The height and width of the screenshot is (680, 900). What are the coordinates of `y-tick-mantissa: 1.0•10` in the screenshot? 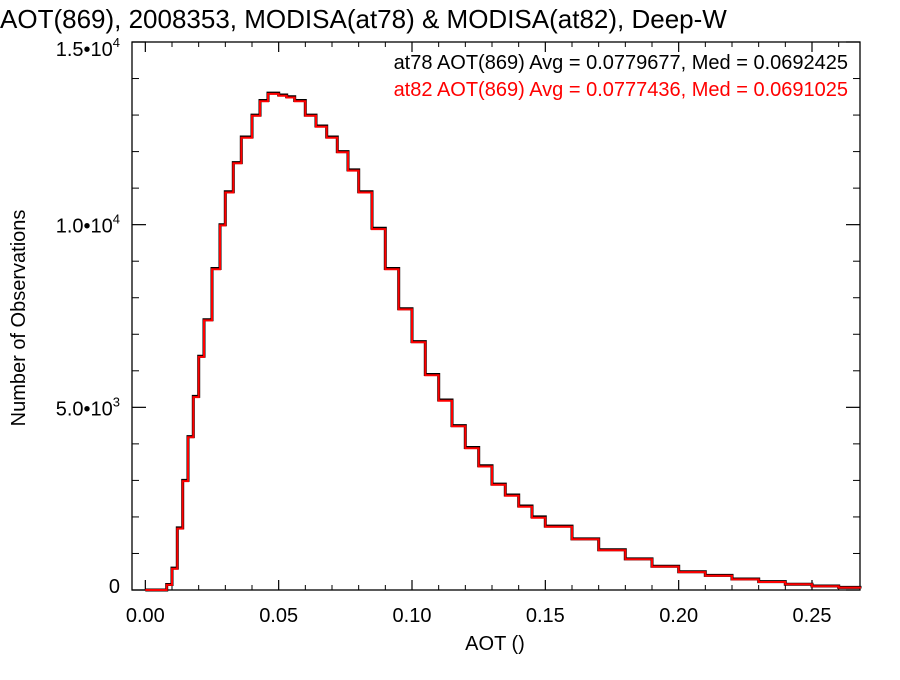 It's located at (84, 227).